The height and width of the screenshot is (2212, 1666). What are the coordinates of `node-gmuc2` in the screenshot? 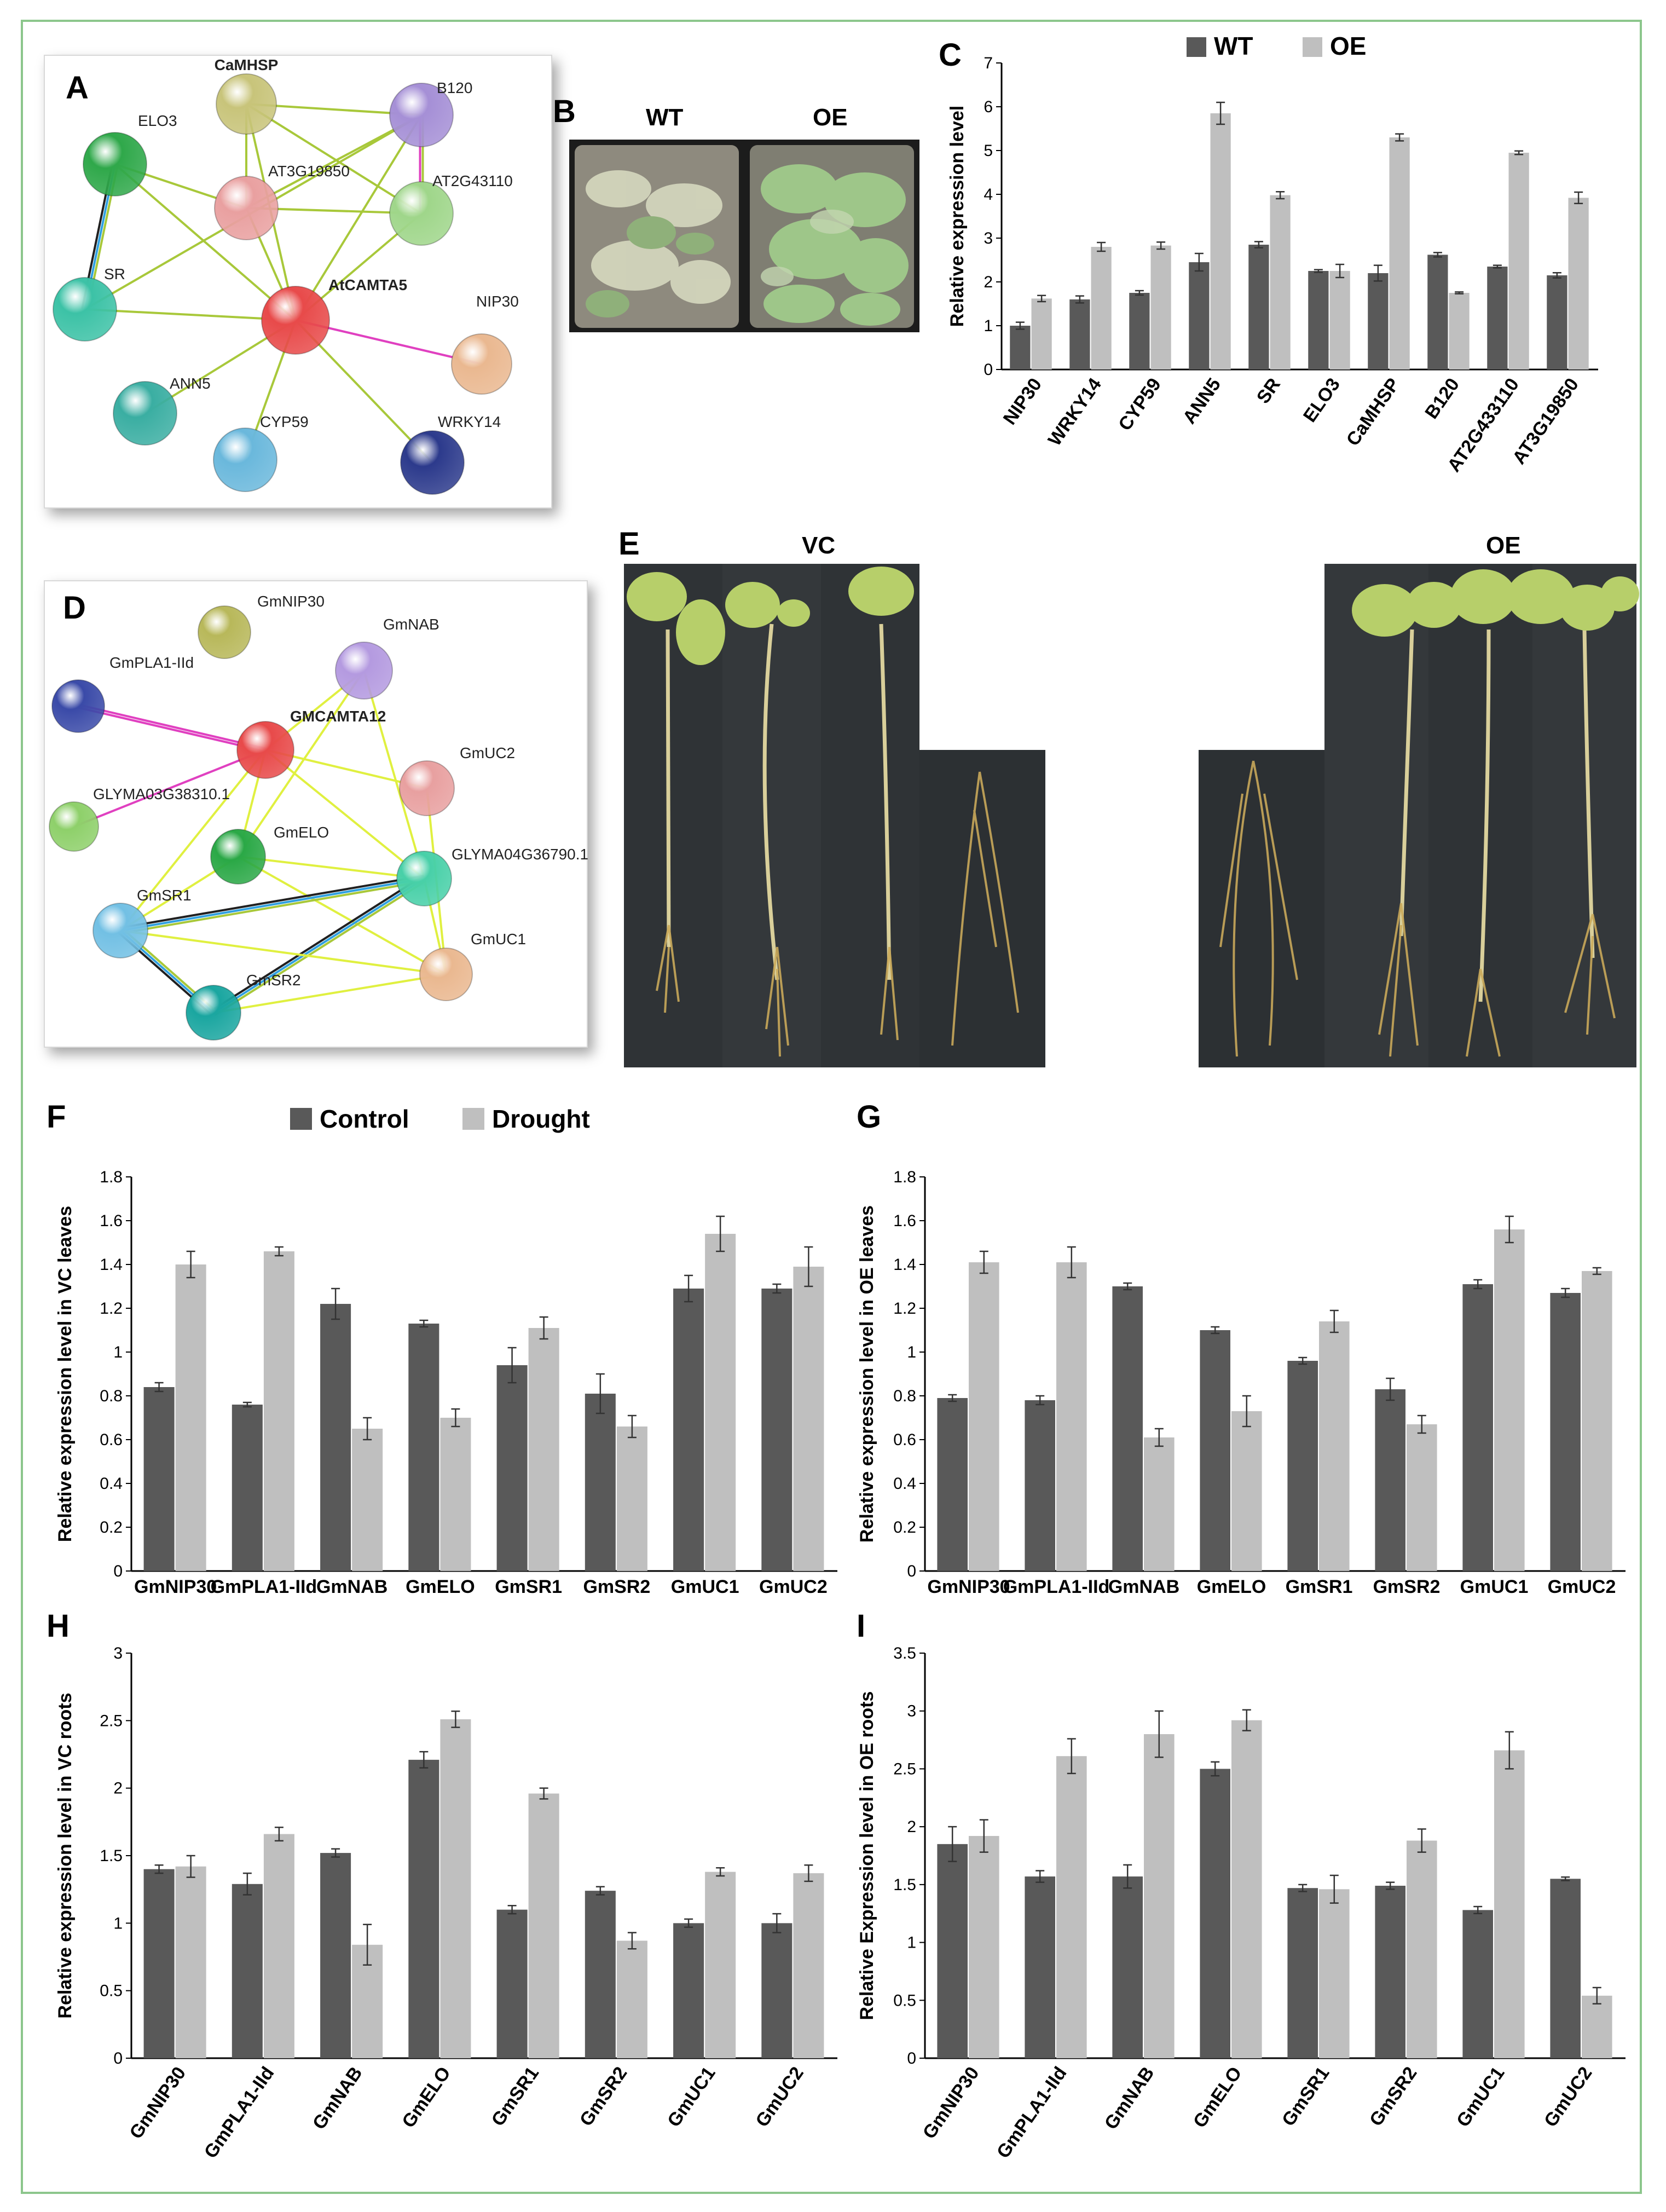 It's located at (427, 788).